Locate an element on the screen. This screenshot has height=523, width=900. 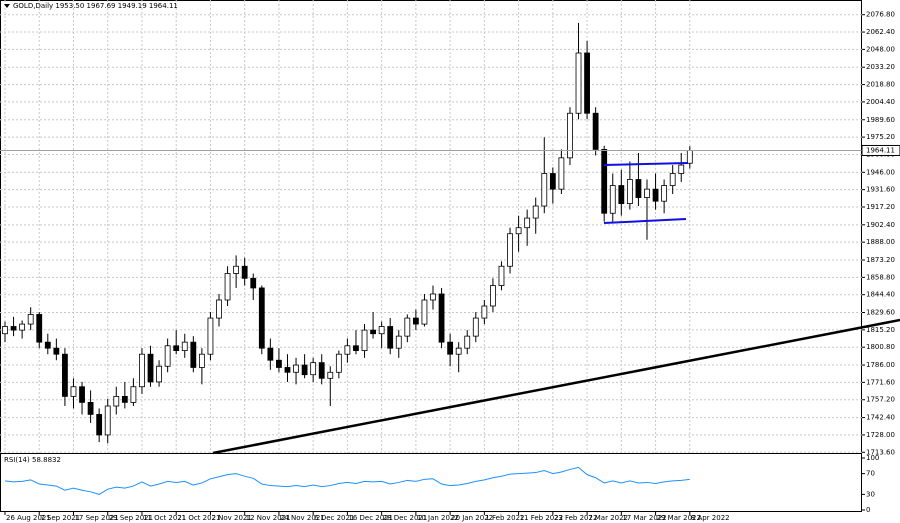
y-tick-label: 1844.40 is located at coordinates (880, 295).